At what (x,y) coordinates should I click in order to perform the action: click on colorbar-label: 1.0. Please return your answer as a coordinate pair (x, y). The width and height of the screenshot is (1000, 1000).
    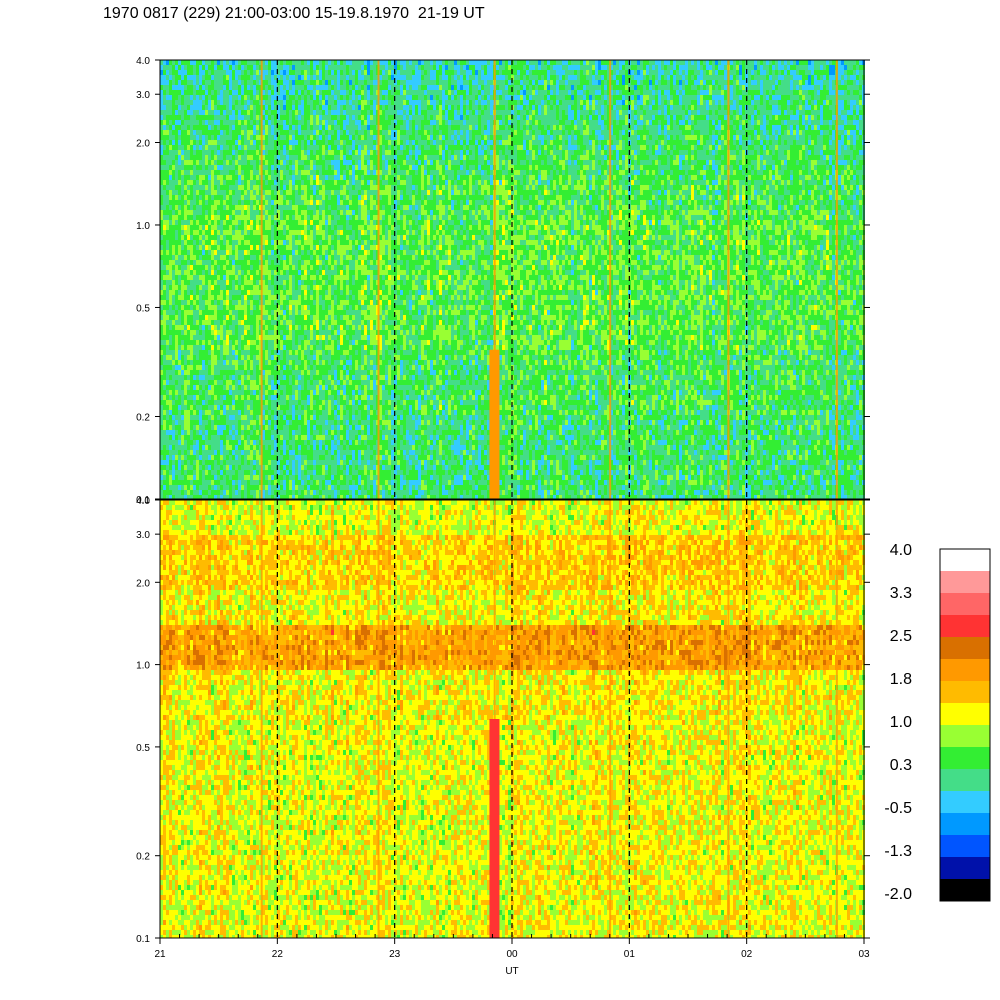
    Looking at the image, I should click on (901, 722).